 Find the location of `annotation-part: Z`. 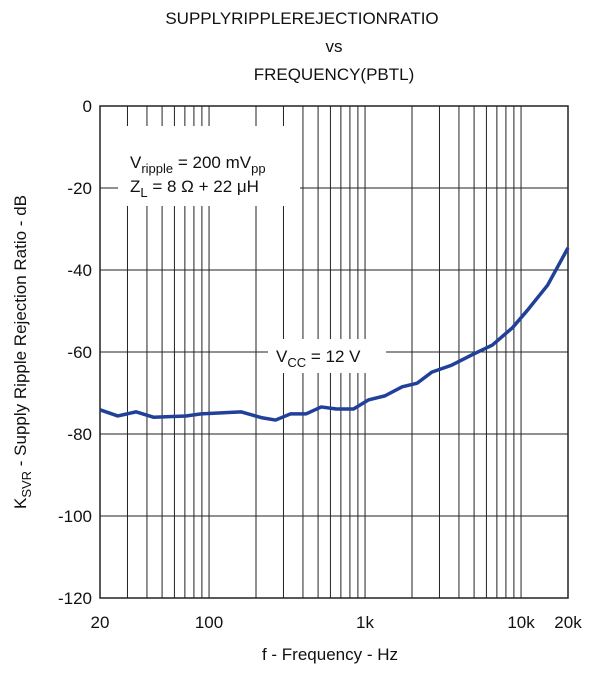

annotation-part: Z is located at coordinates (135, 186).